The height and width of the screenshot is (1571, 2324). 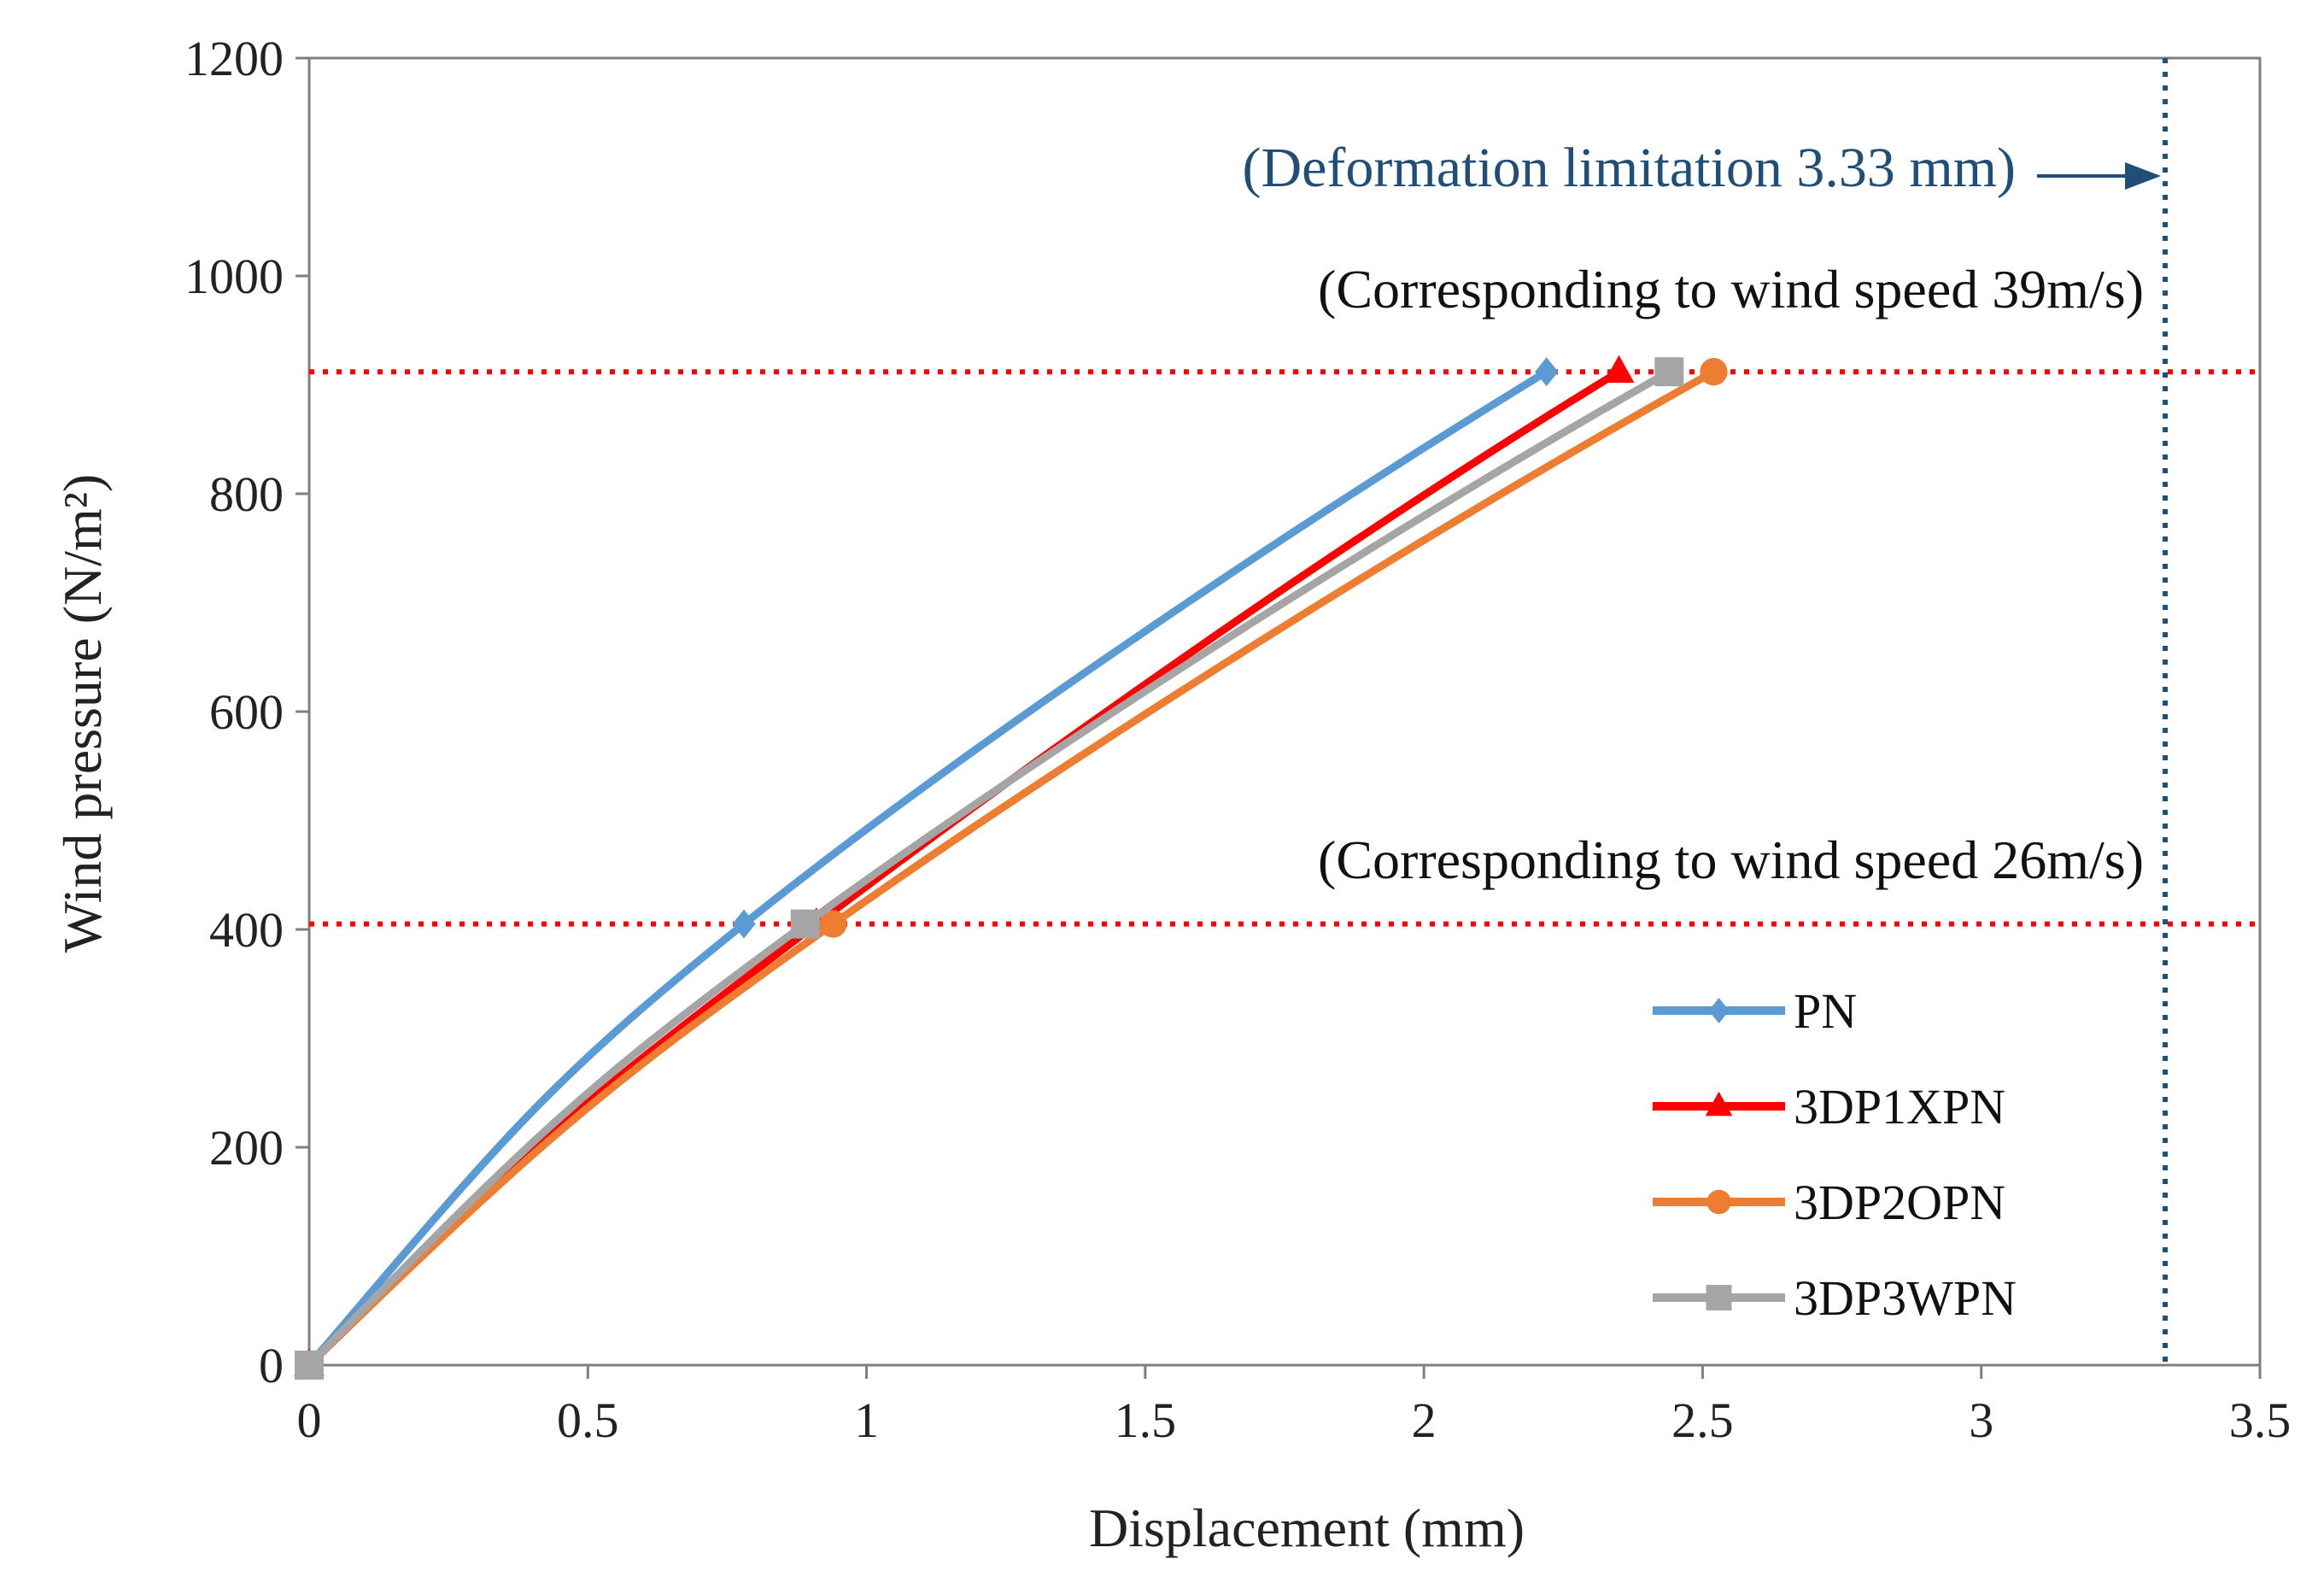 What do you see at coordinates (1900, 1202) in the screenshot?
I see `legend-label: 3DP2OPN` at bounding box center [1900, 1202].